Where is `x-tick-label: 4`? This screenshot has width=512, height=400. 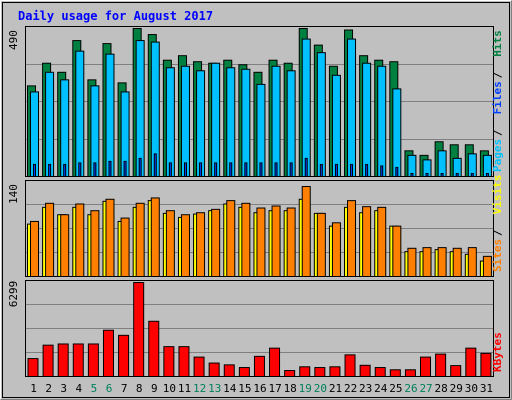
x-tick-label: 4 is located at coordinates (79, 388).